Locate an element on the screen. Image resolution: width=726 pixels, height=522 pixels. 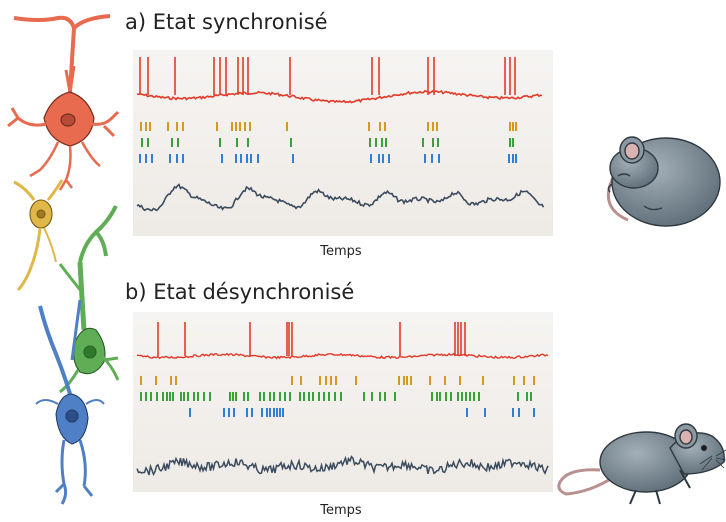
panel-a-xlabel: Temps is located at coordinates (341, 251).